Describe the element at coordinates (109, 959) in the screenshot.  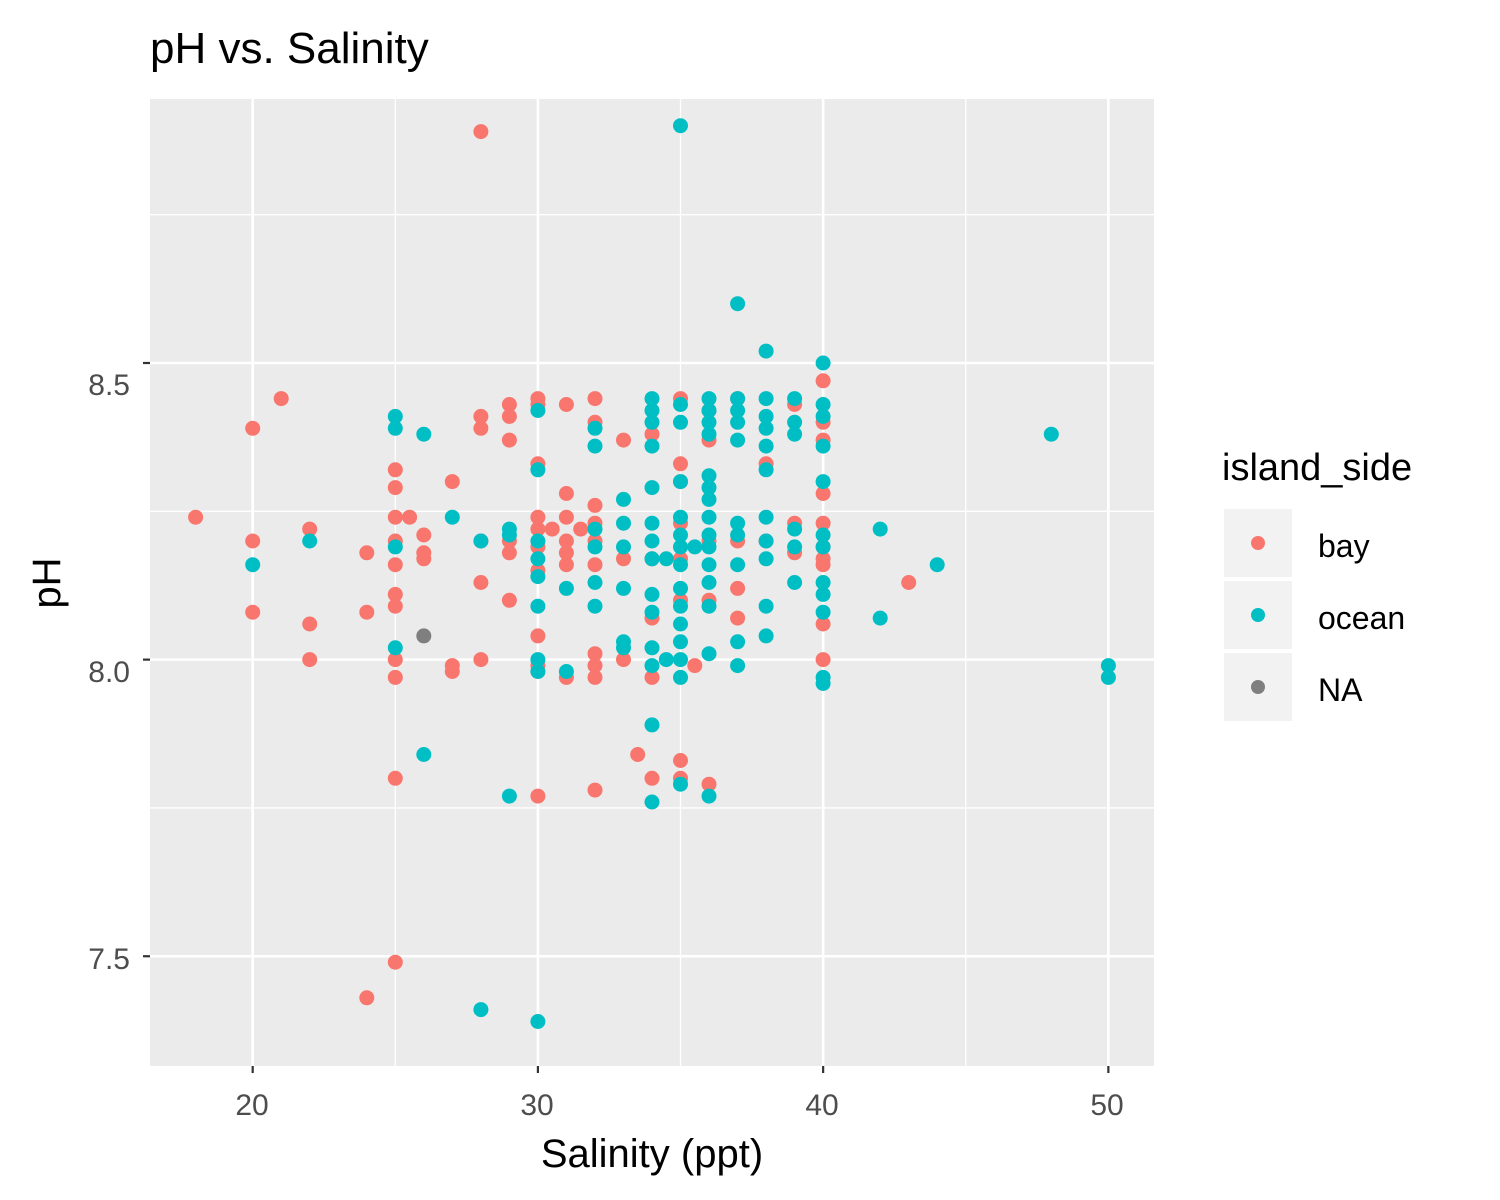
I see `y-tick-label-7-5: 7.5` at that location.